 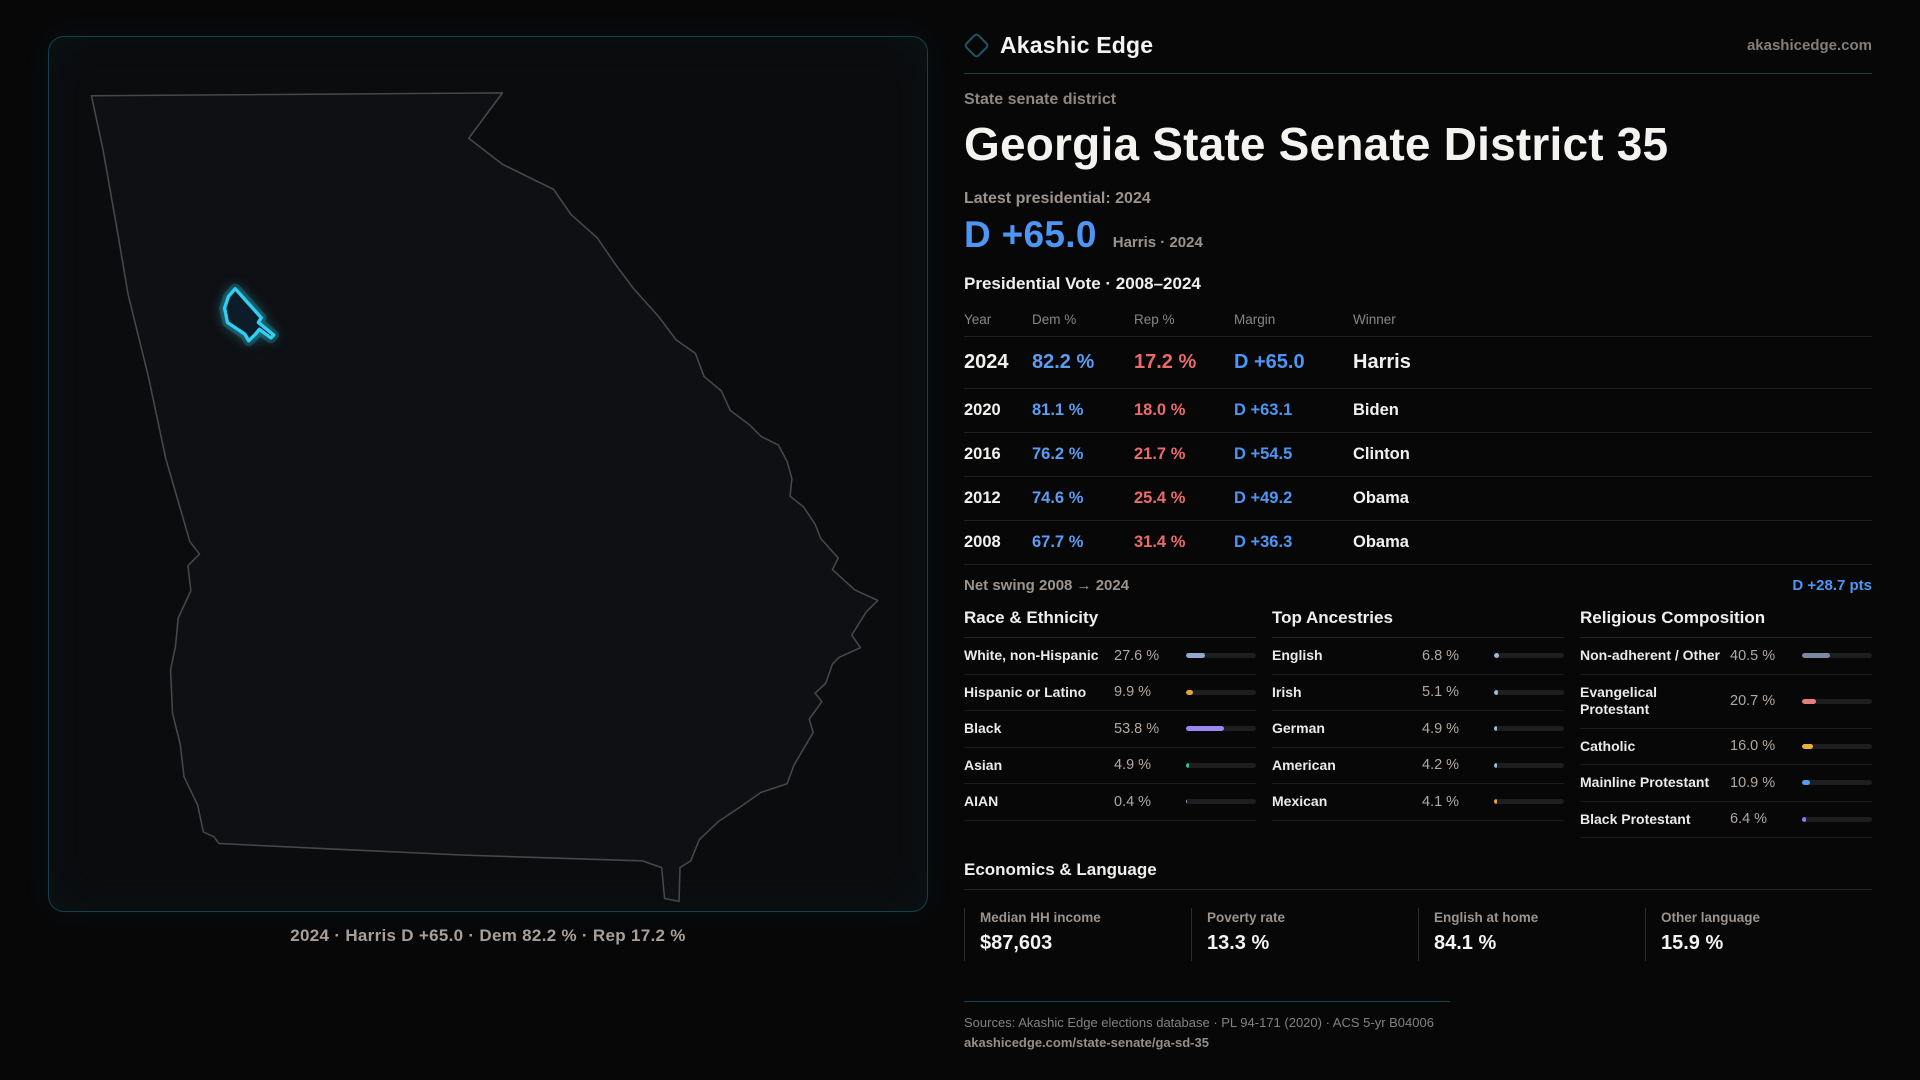 What do you see at coordinates (1809, 45) in the screenshot?
I see `brand-domain: akashicedge.com` at bounding box center [1809, 45].